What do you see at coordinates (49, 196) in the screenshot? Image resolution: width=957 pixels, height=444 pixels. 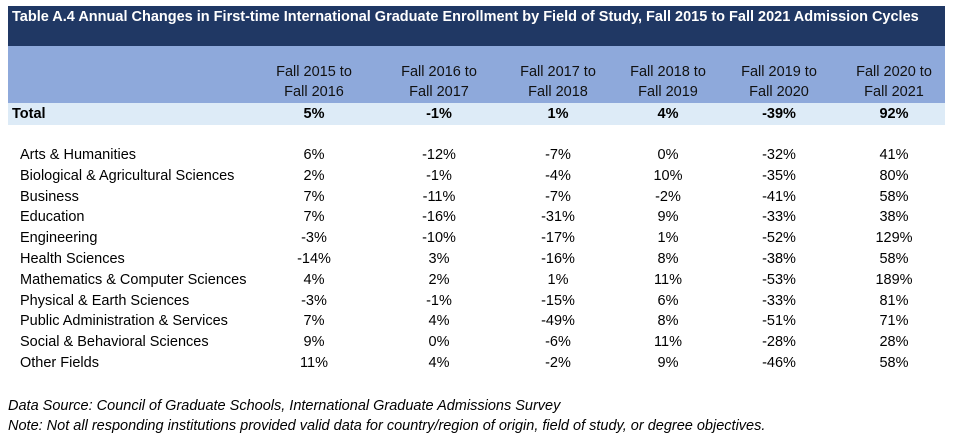 I see `row-label: Business` at bounding box center [49, 196].